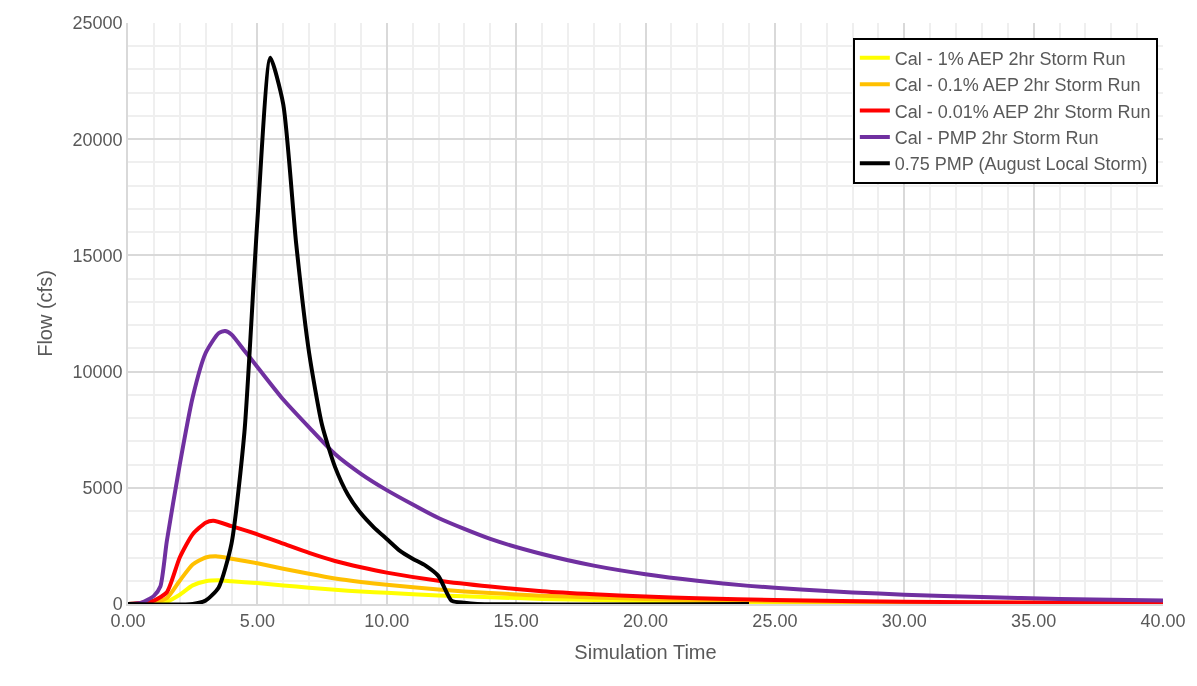  Describe the element at coordinates (645, 652) in the screenshot. I see `x-axis-title: Simulation Time` at that location.